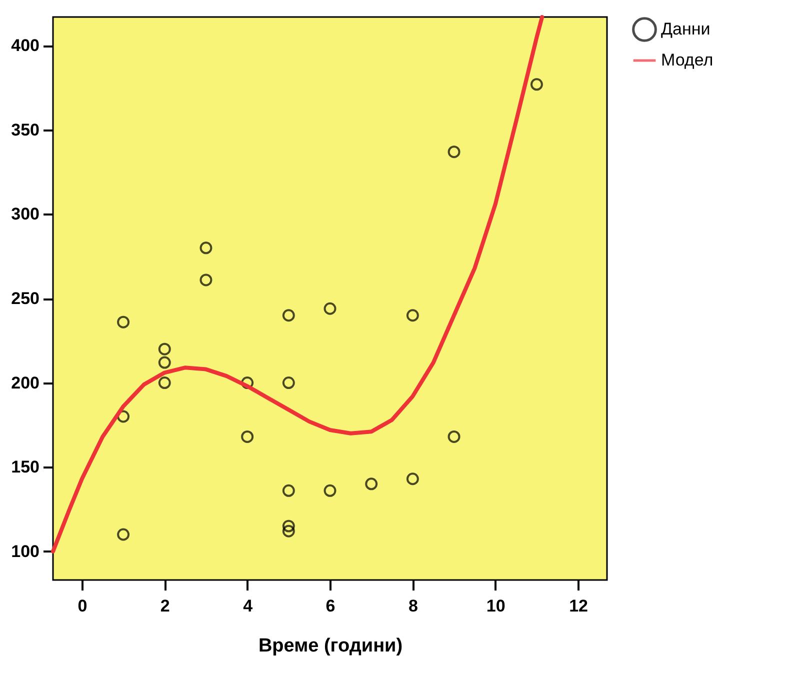 This screenshot has width=789, height=693. I want to click on x-tick-label: 12, so click(578, 606).